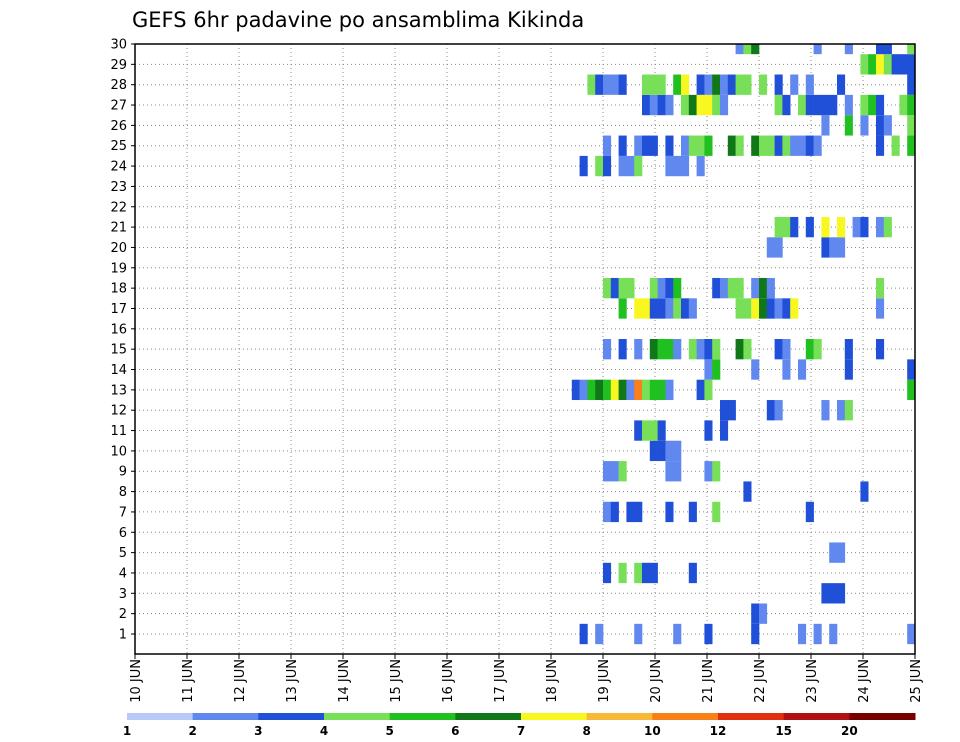  I want to click on y-tick-label: 24, so click(118, 167).